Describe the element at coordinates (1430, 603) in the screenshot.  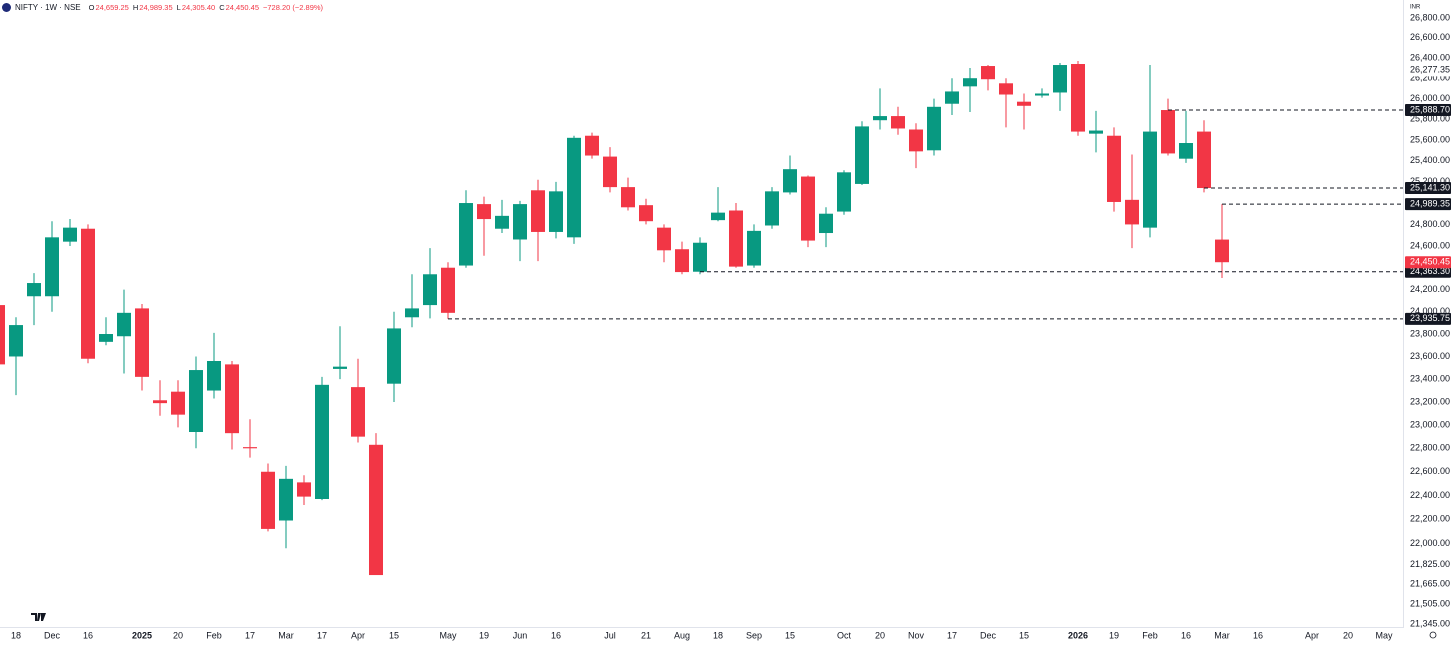
I see `y-tick-label: 21,505.00` at that location.